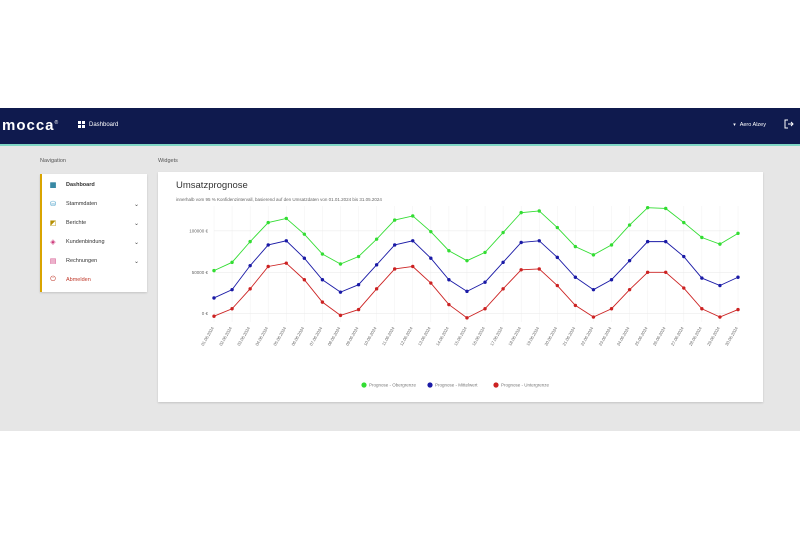 The width and height of the screenshot is (800, 540). Describe the element at coordinates (104, 124) in the screenshot. I see `header-dashboard-label: Dashboard` at that location.